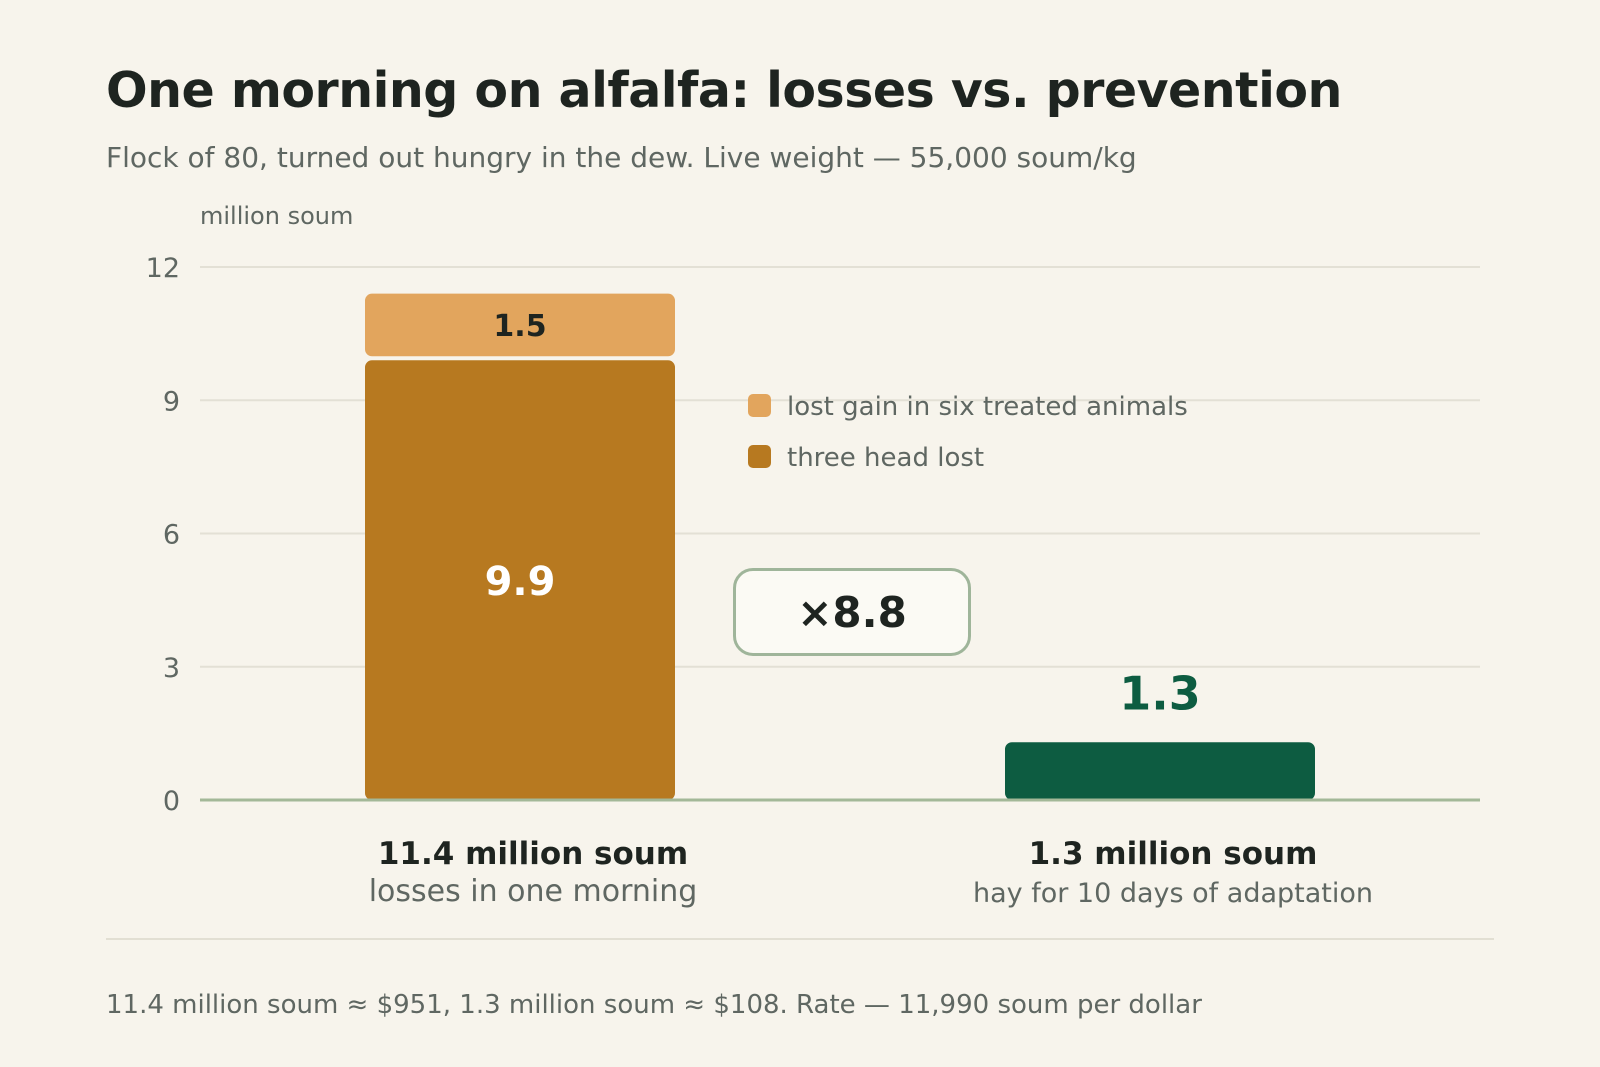  I want to click on category-caption-losses: losses in one morning, so click(533, 891).